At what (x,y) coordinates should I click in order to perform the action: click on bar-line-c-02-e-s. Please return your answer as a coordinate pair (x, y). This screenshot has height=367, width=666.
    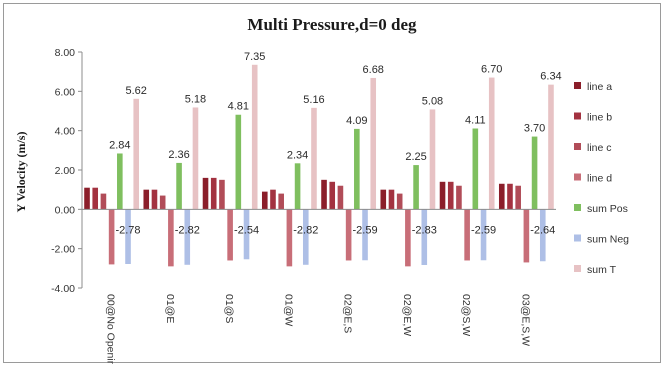
    Looking at the image, I should click on (340, 197).